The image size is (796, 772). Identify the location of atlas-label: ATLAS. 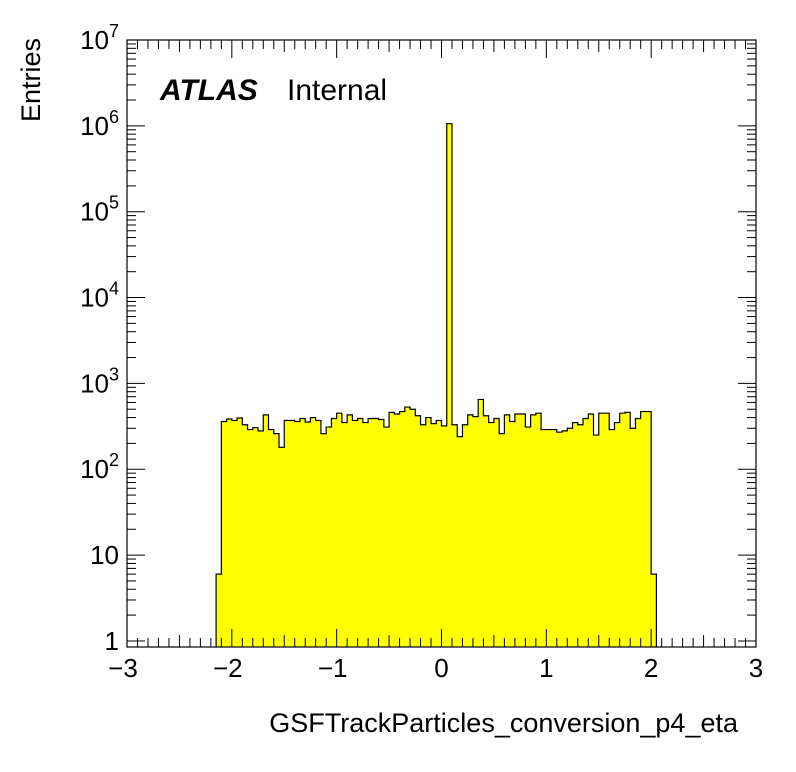
(208, 90).